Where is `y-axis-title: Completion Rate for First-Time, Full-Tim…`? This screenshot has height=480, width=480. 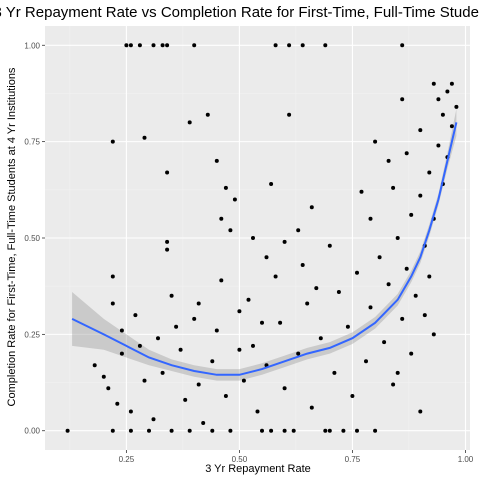 y-axis-title: Completion Rate for First-Time, Full-Tim… is located at coordinates (12, 236).